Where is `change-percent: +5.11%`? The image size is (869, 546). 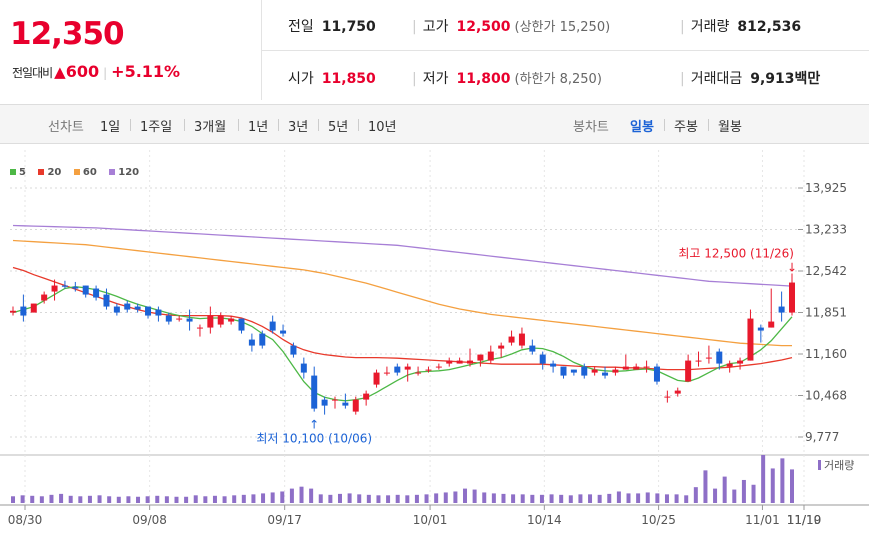 change-percent: +5.11% is located at coordinates (146, 71).